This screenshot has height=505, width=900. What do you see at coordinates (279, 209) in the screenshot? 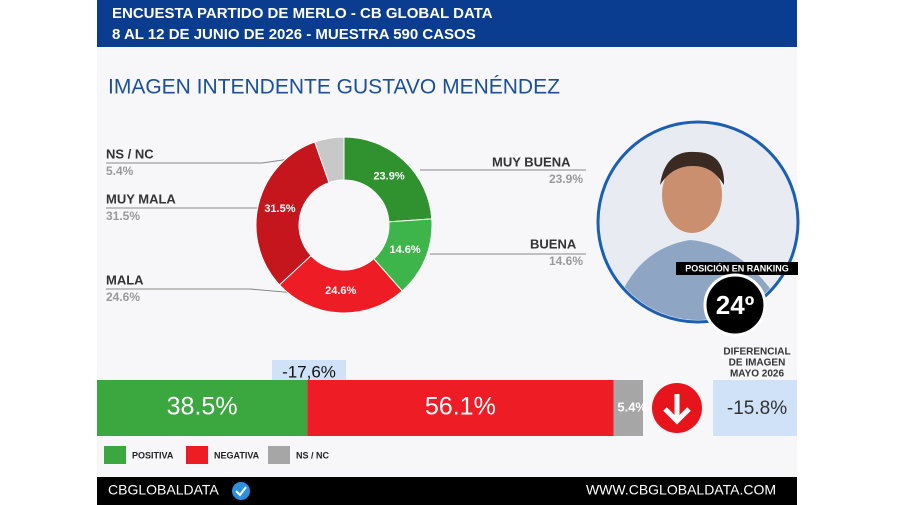
I see `slice-label: 31.5%` at bounding box center [279, 209].